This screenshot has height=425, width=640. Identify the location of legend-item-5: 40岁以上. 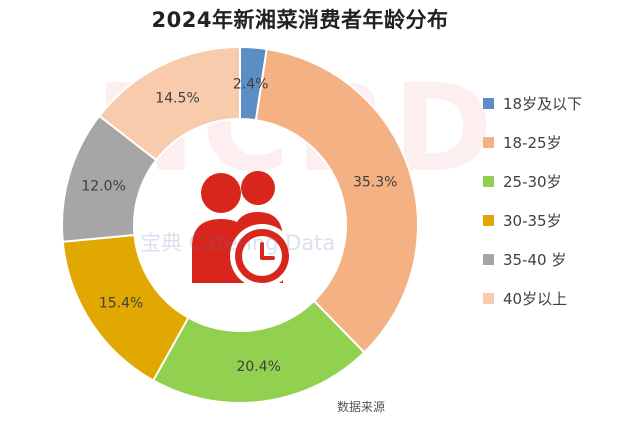
(532, 299).